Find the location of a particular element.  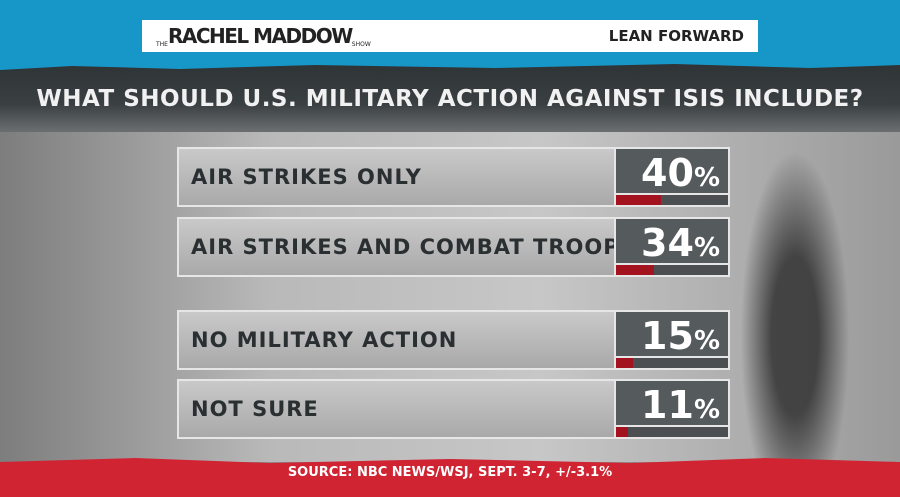

category-label: AIR STRIKES AND COMBAT TROOPS is located at coordinates (413, 247).